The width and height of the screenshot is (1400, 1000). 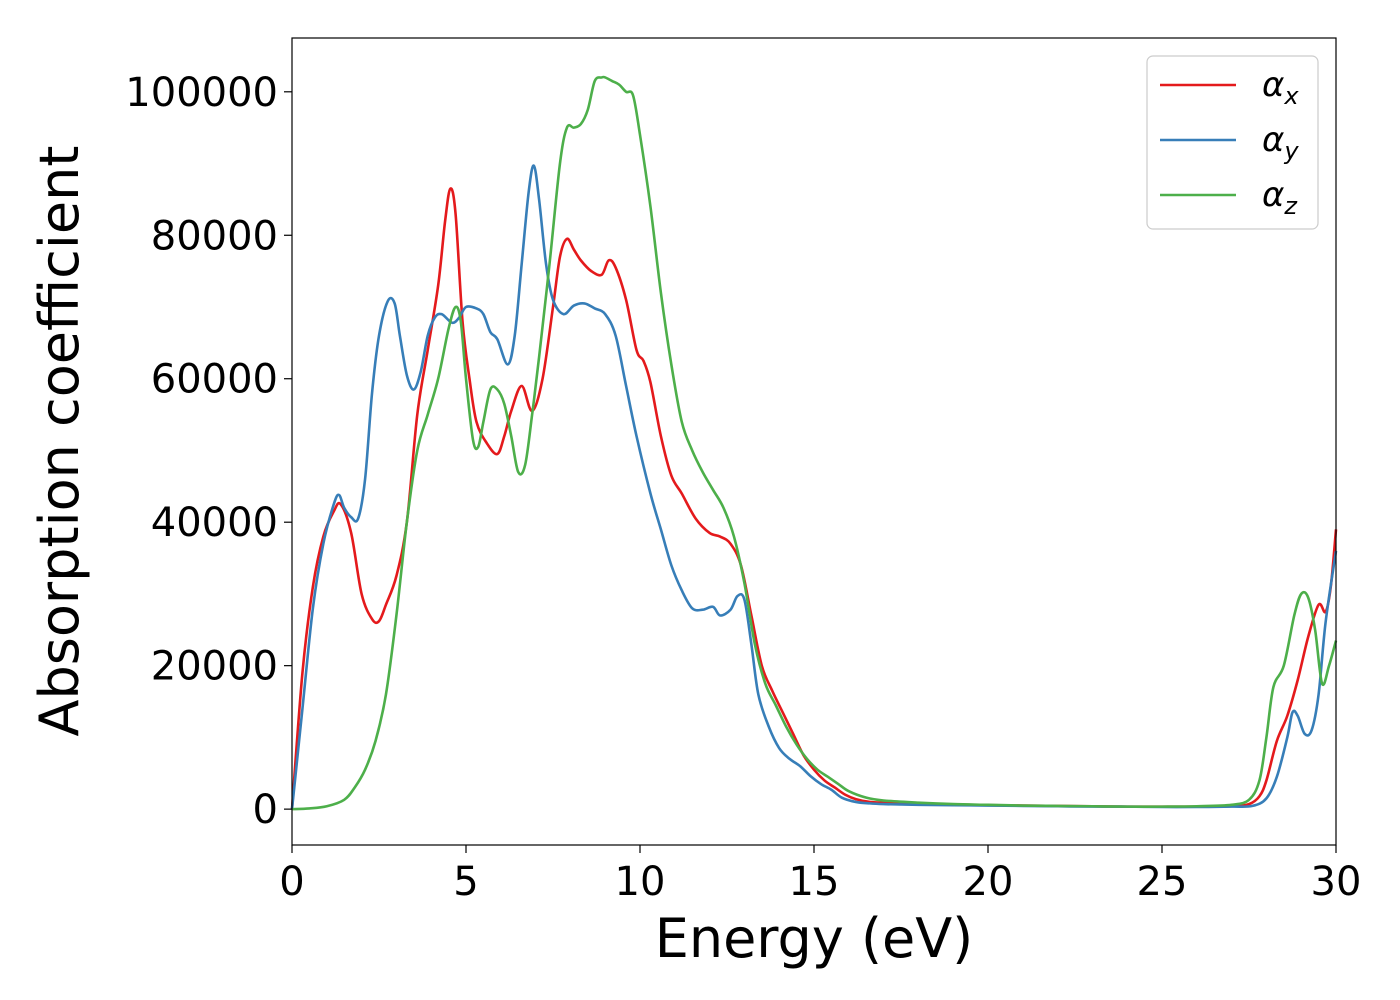 What do you see at coordinates (214, 236) in the screenshot?
I see `y-tick-label: 80000` at bounding box center [214, 236].